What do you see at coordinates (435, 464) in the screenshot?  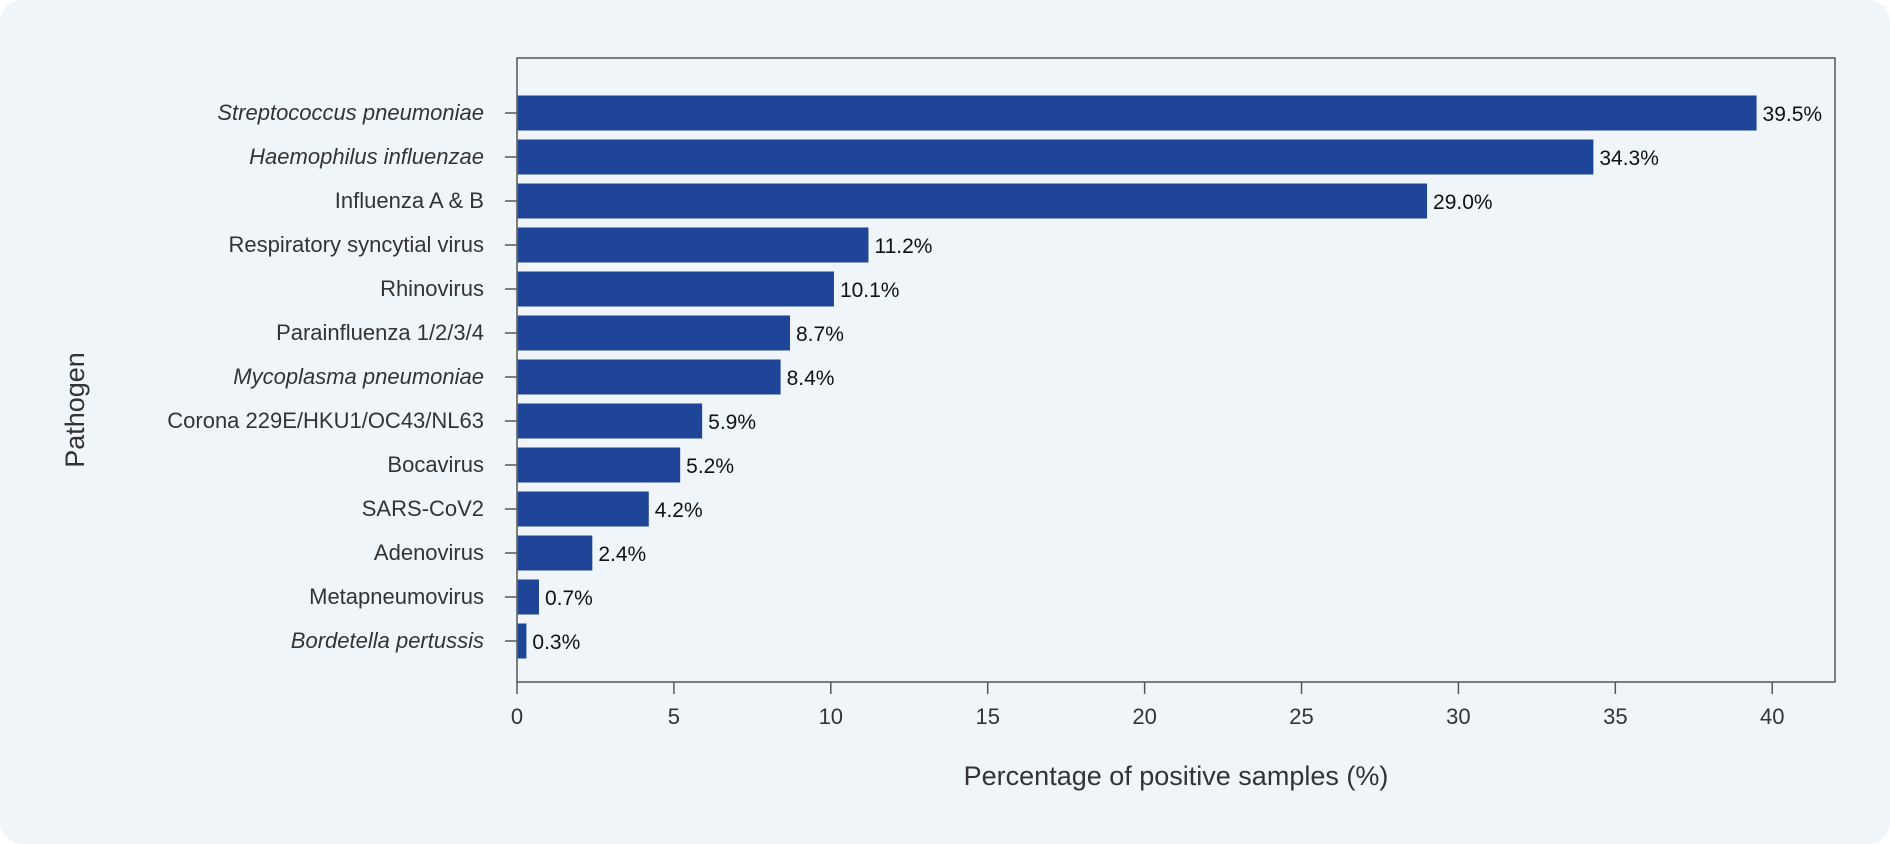 I see `category-label-8: Bocavirus` at bounding box center [435, 464].